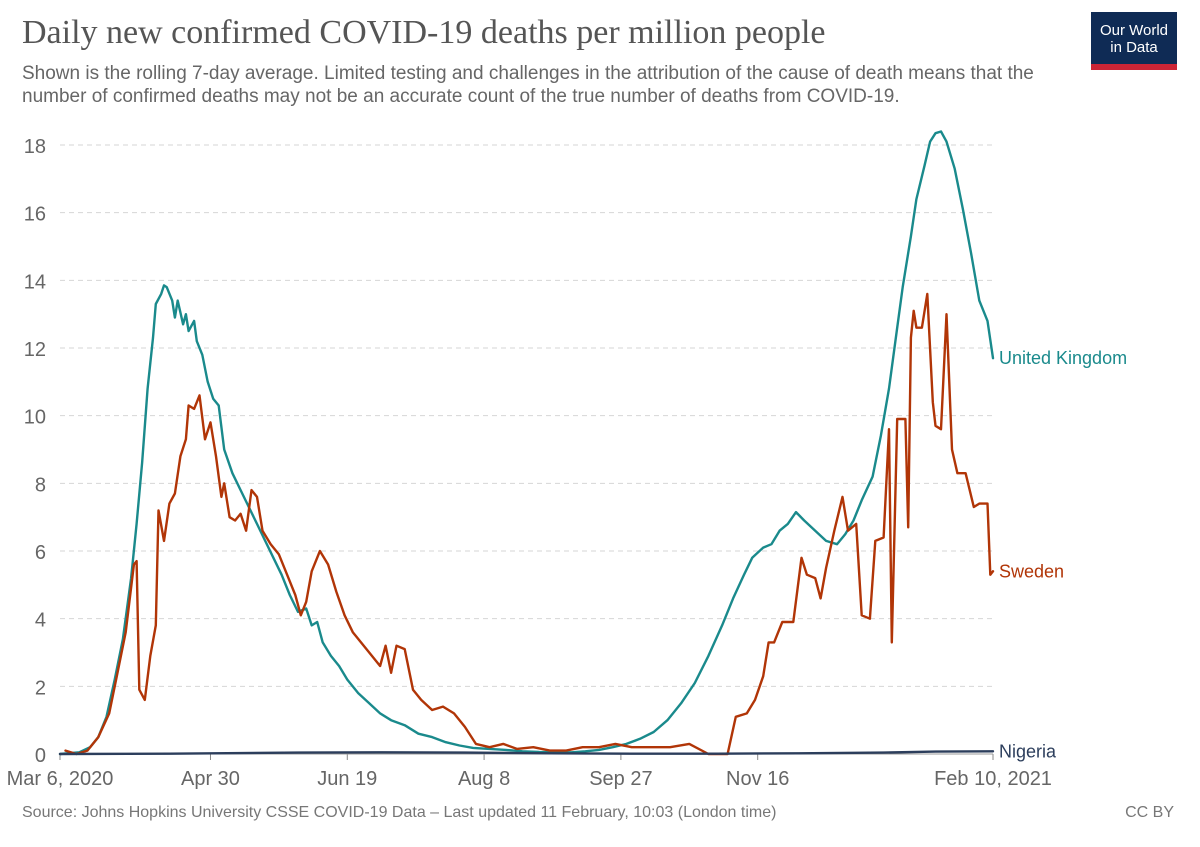 Image resolution: width=1200 pixels, height=847 pixels. What do you see at coordinates (40, 688) in the screenshot?
I see `y-tick-label: 2` at bounding box center [40, 688].